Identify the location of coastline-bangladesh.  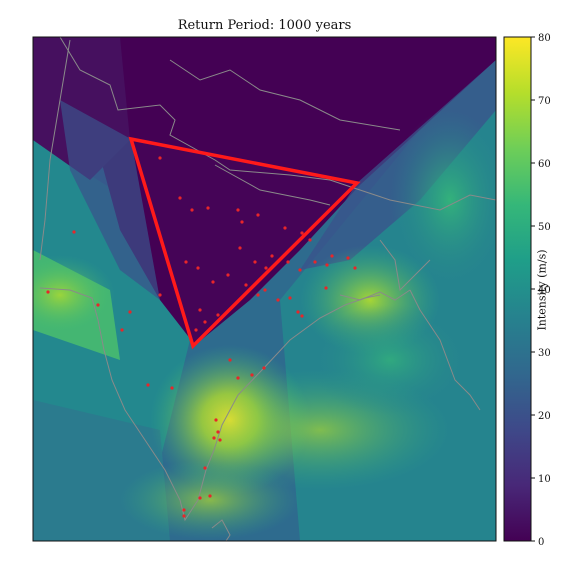
(375, 295).